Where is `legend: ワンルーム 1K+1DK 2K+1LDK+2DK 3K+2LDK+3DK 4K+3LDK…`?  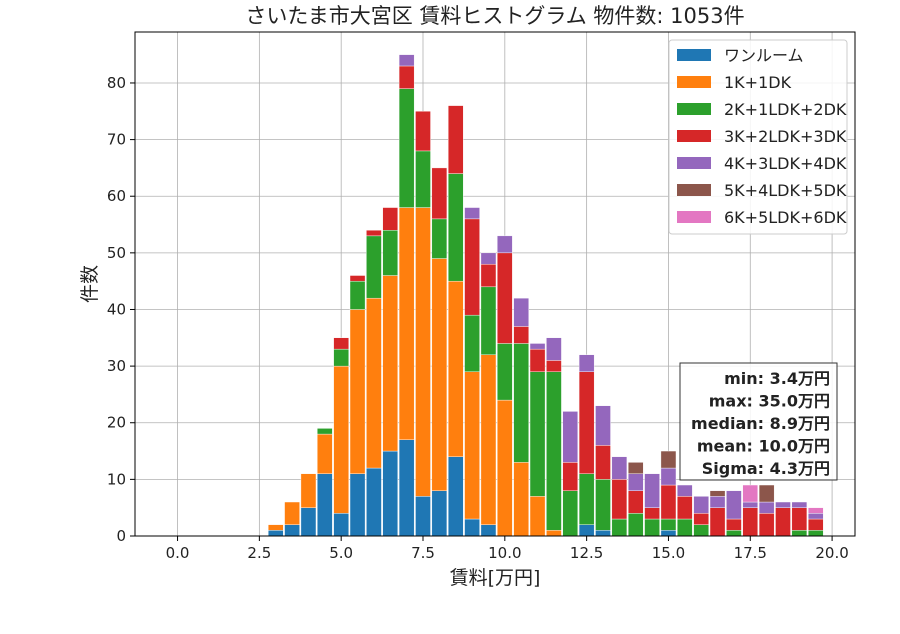 legend: ワンルーム 1K+1DK 2K+1LDK+2DK 3K+2LDK+3DK 4K+3LDK… is located at coordinates (758, 137).